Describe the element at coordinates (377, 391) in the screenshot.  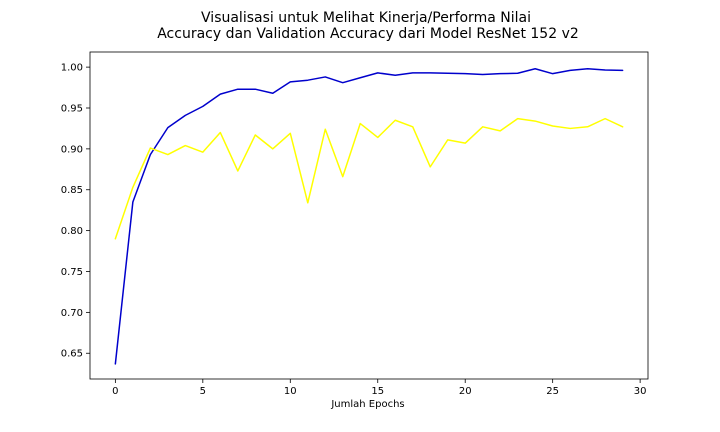
I see `x-tick-label: 15` at that location.